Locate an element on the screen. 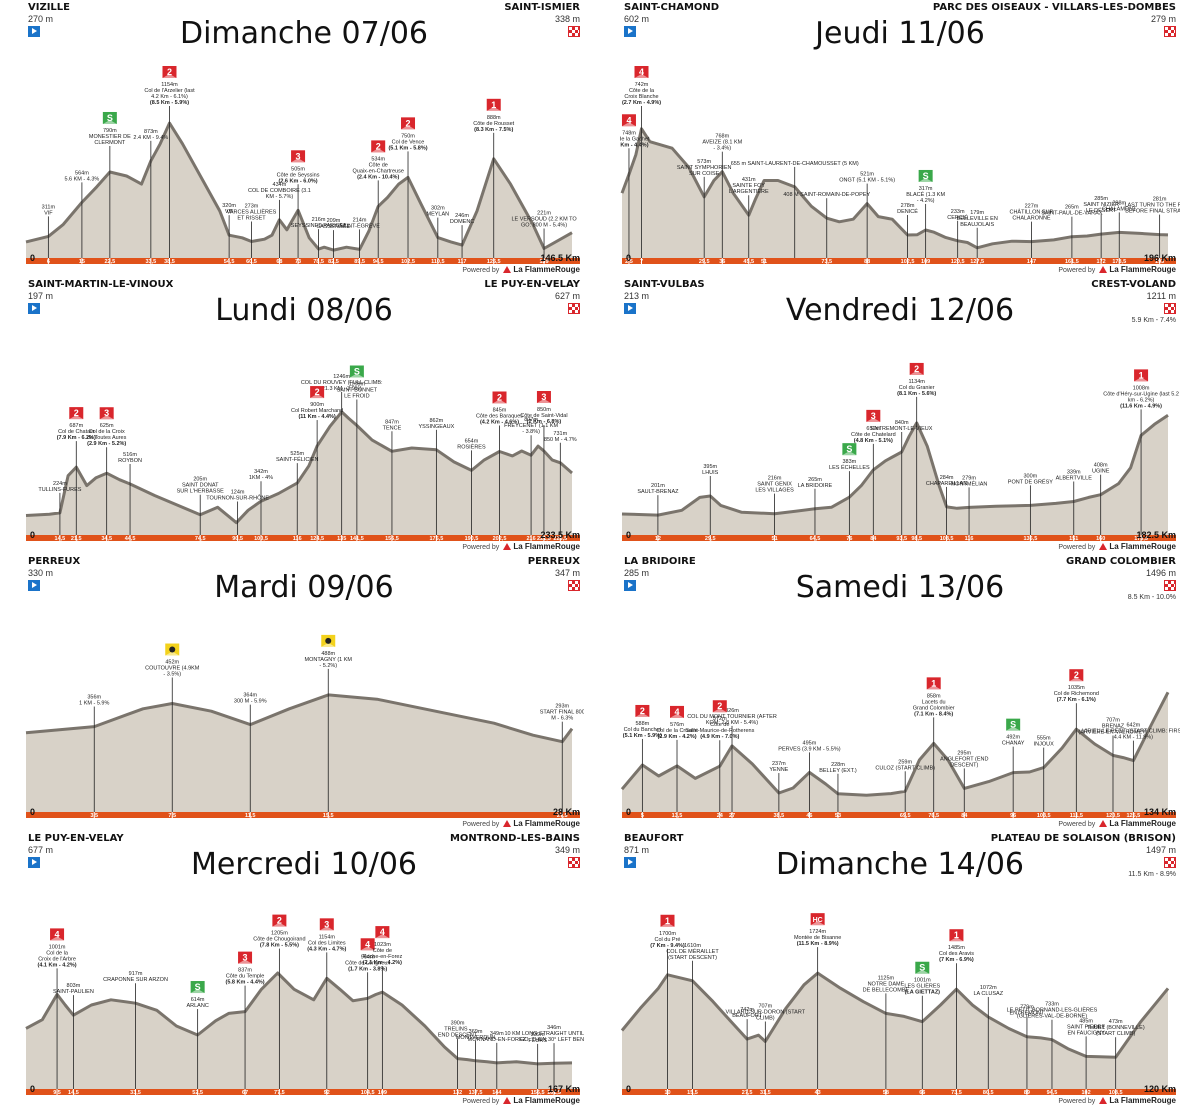 Image resolution: width=1200 pixels, height=1109 pixels. km-label: 84 is located at coordinates (873, 539).